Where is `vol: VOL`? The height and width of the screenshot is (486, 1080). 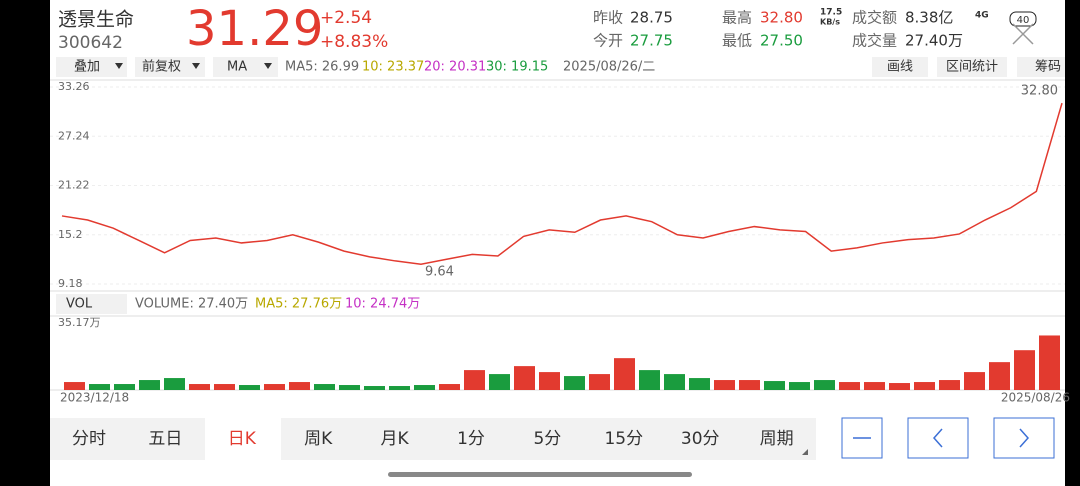
vol: VOL is located at coordinates (79, 304).